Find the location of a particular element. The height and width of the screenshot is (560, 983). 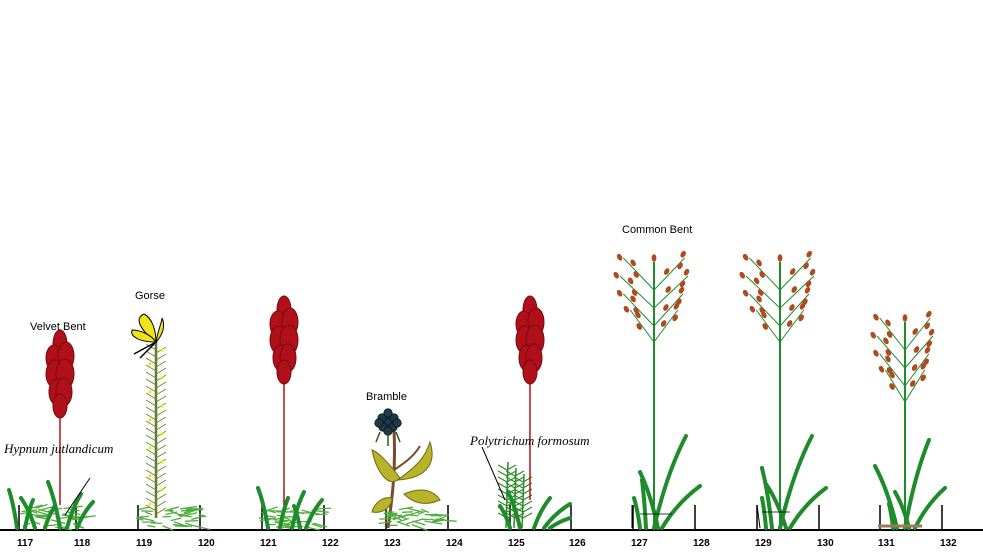

scale-tick-label: 131 is located at coordinates (886, 543).